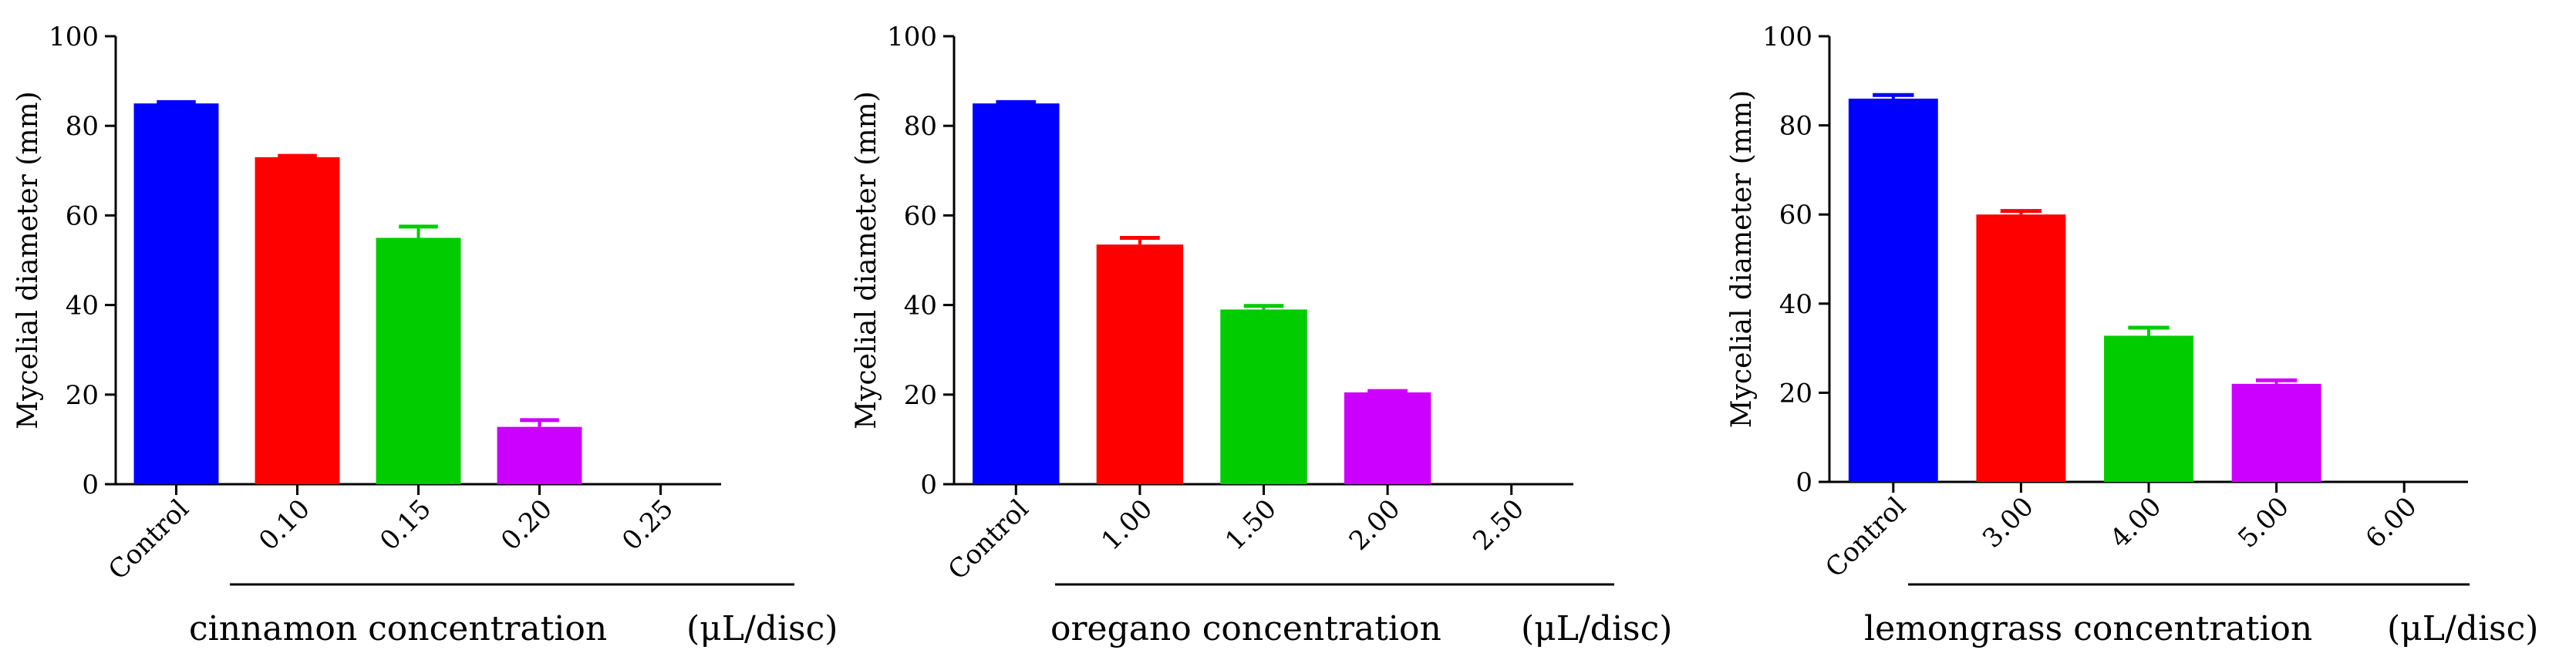 This screenshot has width=2576, height=660. Describe the element at coordinates (398, 628) in the screenshot. I see `x-axis-title: cinnamon concentration` at that location.